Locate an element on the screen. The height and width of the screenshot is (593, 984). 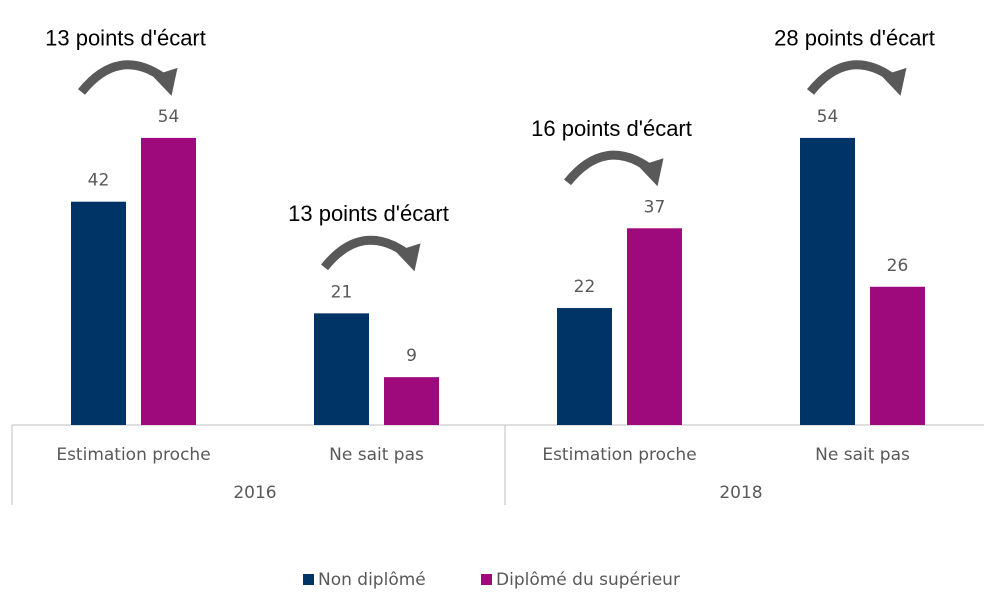
legend-label: Non diplômé is located at coordinates (372, 580).